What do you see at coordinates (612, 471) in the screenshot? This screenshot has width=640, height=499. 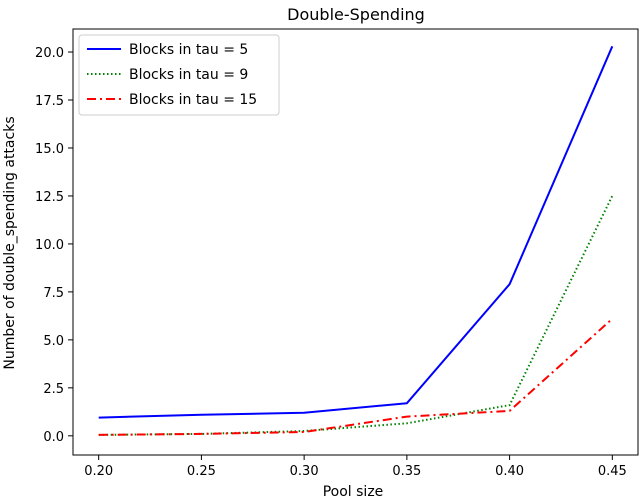 I see `x-tick-label: 0.45` at bounding box center [612, 471].